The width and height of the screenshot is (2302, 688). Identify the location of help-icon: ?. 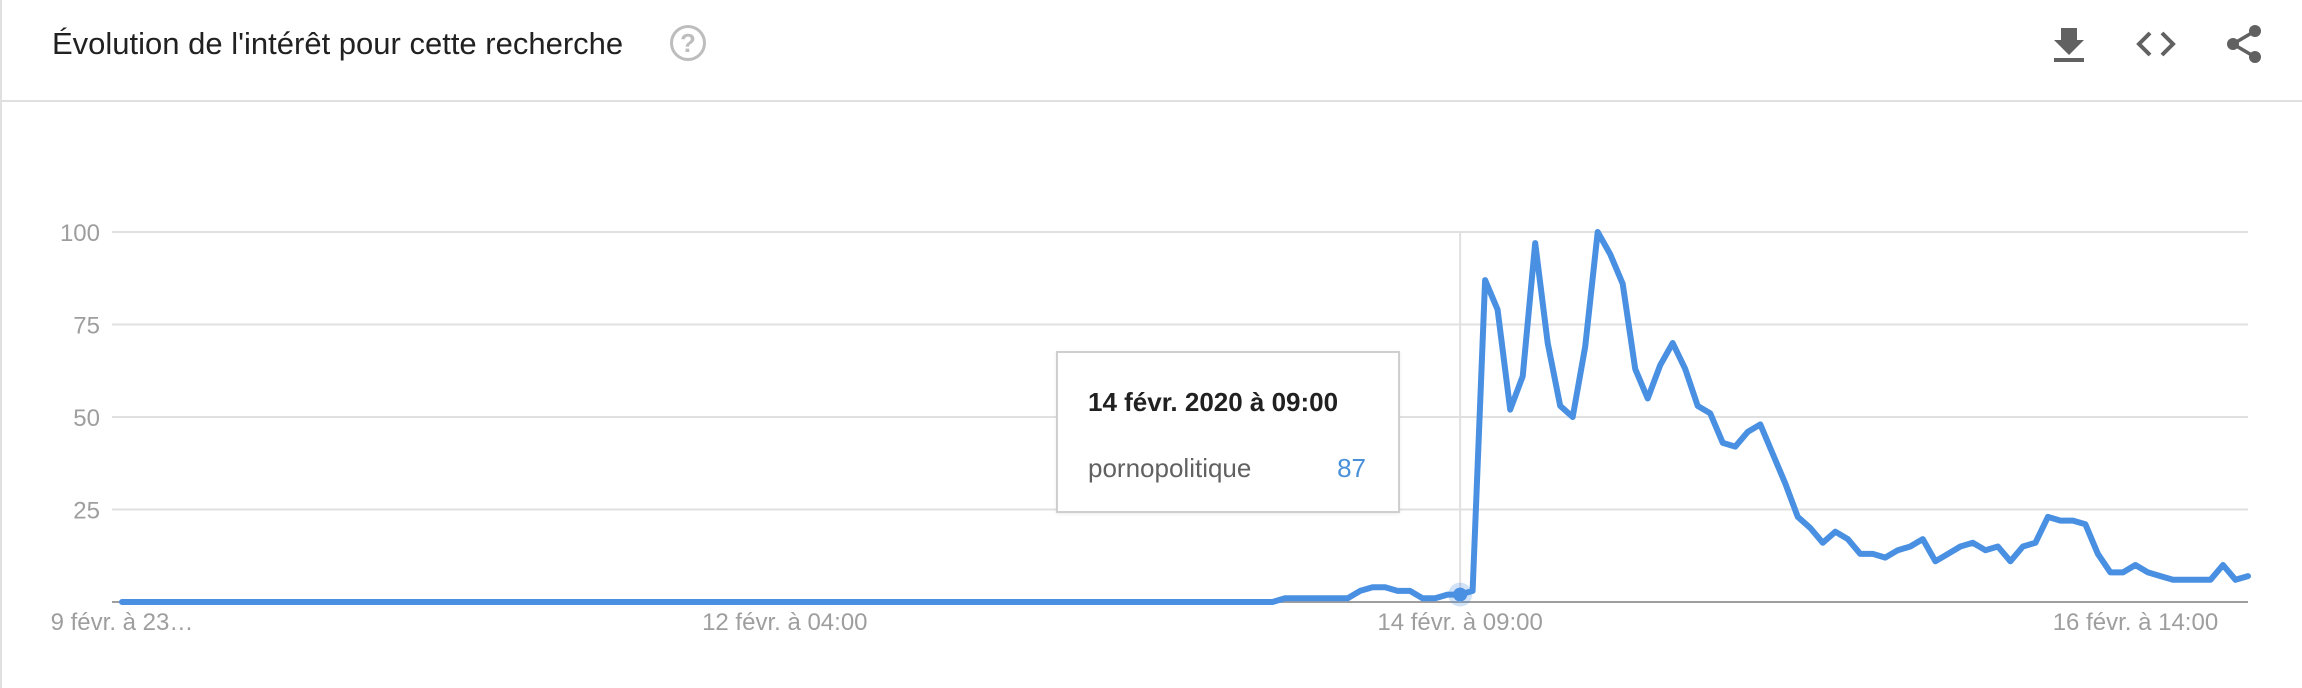
(688, 43).